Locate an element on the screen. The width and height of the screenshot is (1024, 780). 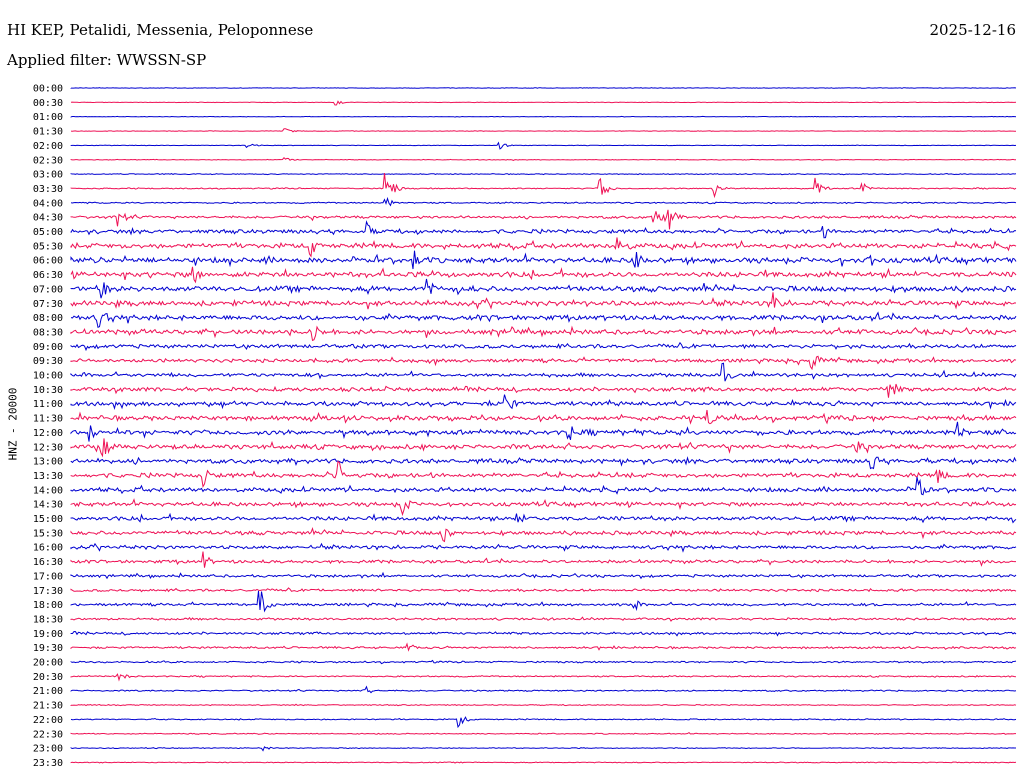
row-time-label: 12:00 is located at coordinates (48, 433).